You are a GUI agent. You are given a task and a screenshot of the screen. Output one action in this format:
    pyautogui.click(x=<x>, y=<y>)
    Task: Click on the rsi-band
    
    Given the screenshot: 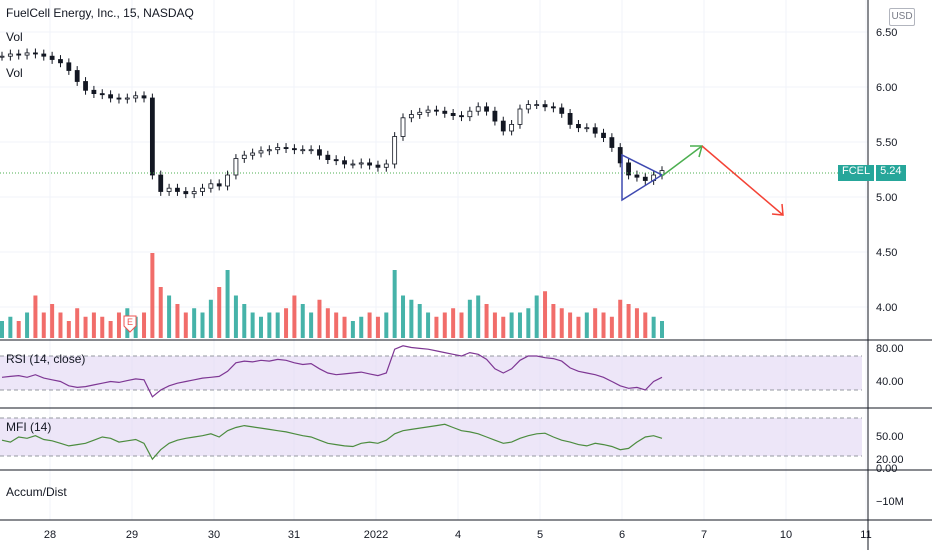 What is the action you would take?
    pyautogui.click(x=431, y=373)
    